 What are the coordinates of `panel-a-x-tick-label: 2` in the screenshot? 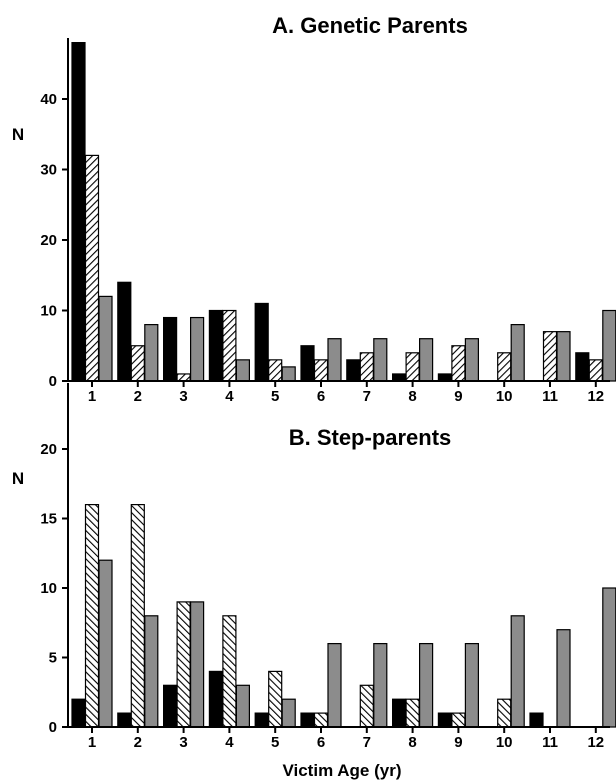 It's located at (138, 396).